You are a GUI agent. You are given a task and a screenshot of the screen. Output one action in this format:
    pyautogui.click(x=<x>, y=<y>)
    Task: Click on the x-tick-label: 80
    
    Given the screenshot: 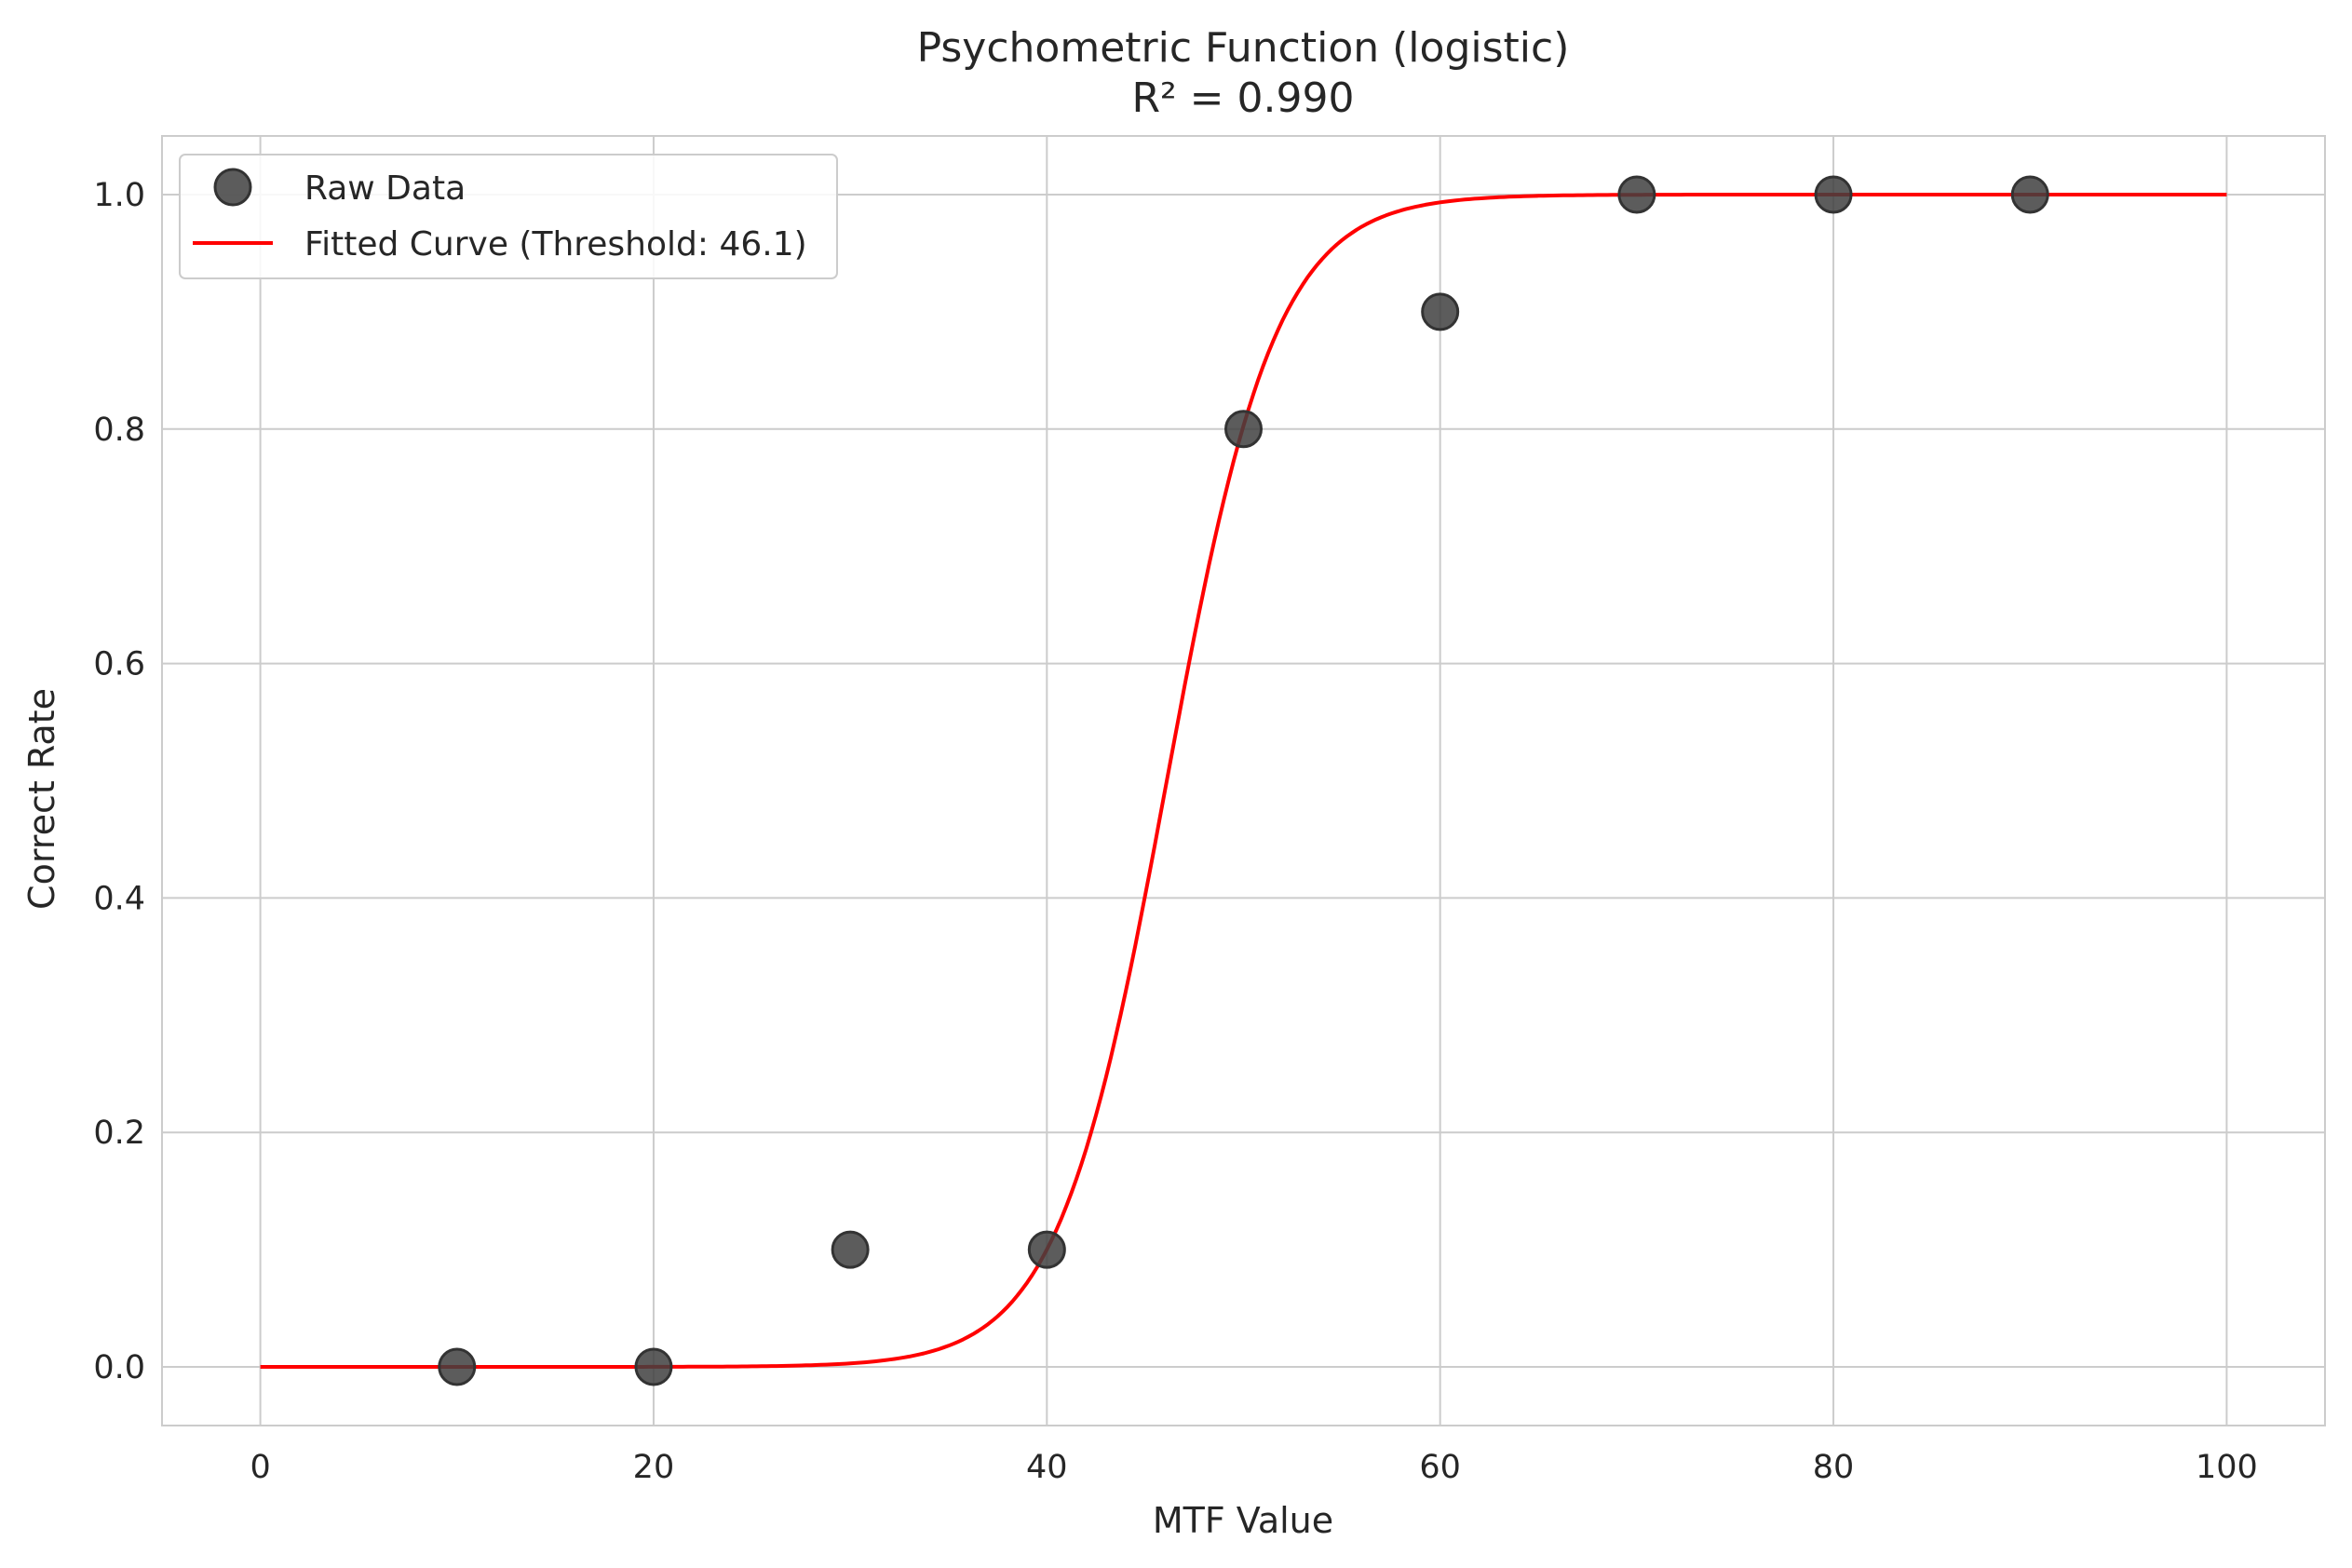 What is the action you would take?
    pyautogui.click(x=1834, y=1467)
    